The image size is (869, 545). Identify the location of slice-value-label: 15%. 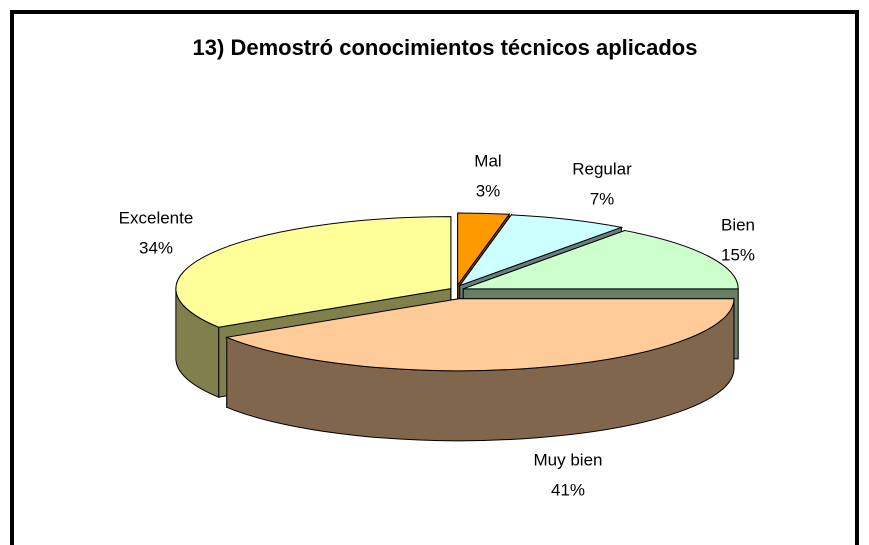
(738, 254).